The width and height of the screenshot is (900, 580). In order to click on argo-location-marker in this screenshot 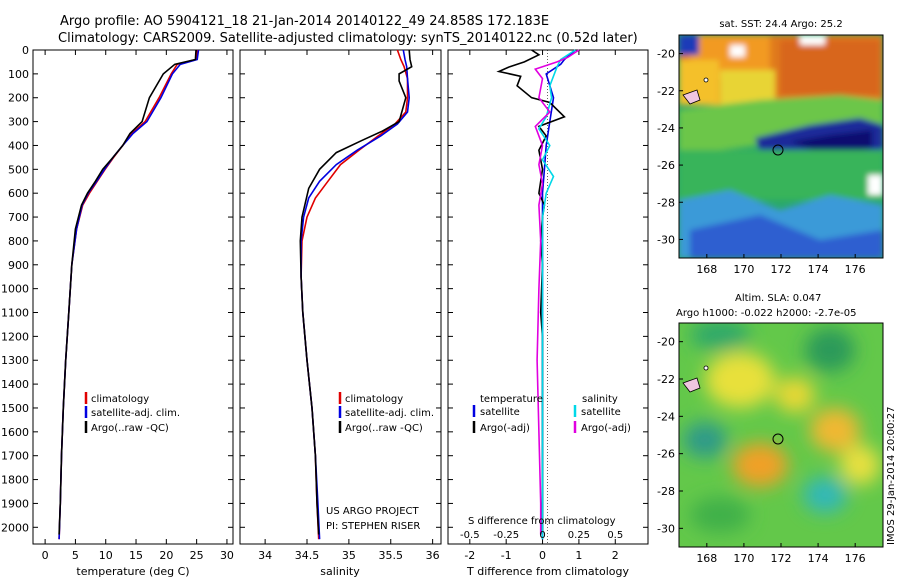, I will do `click(778, 439)`.